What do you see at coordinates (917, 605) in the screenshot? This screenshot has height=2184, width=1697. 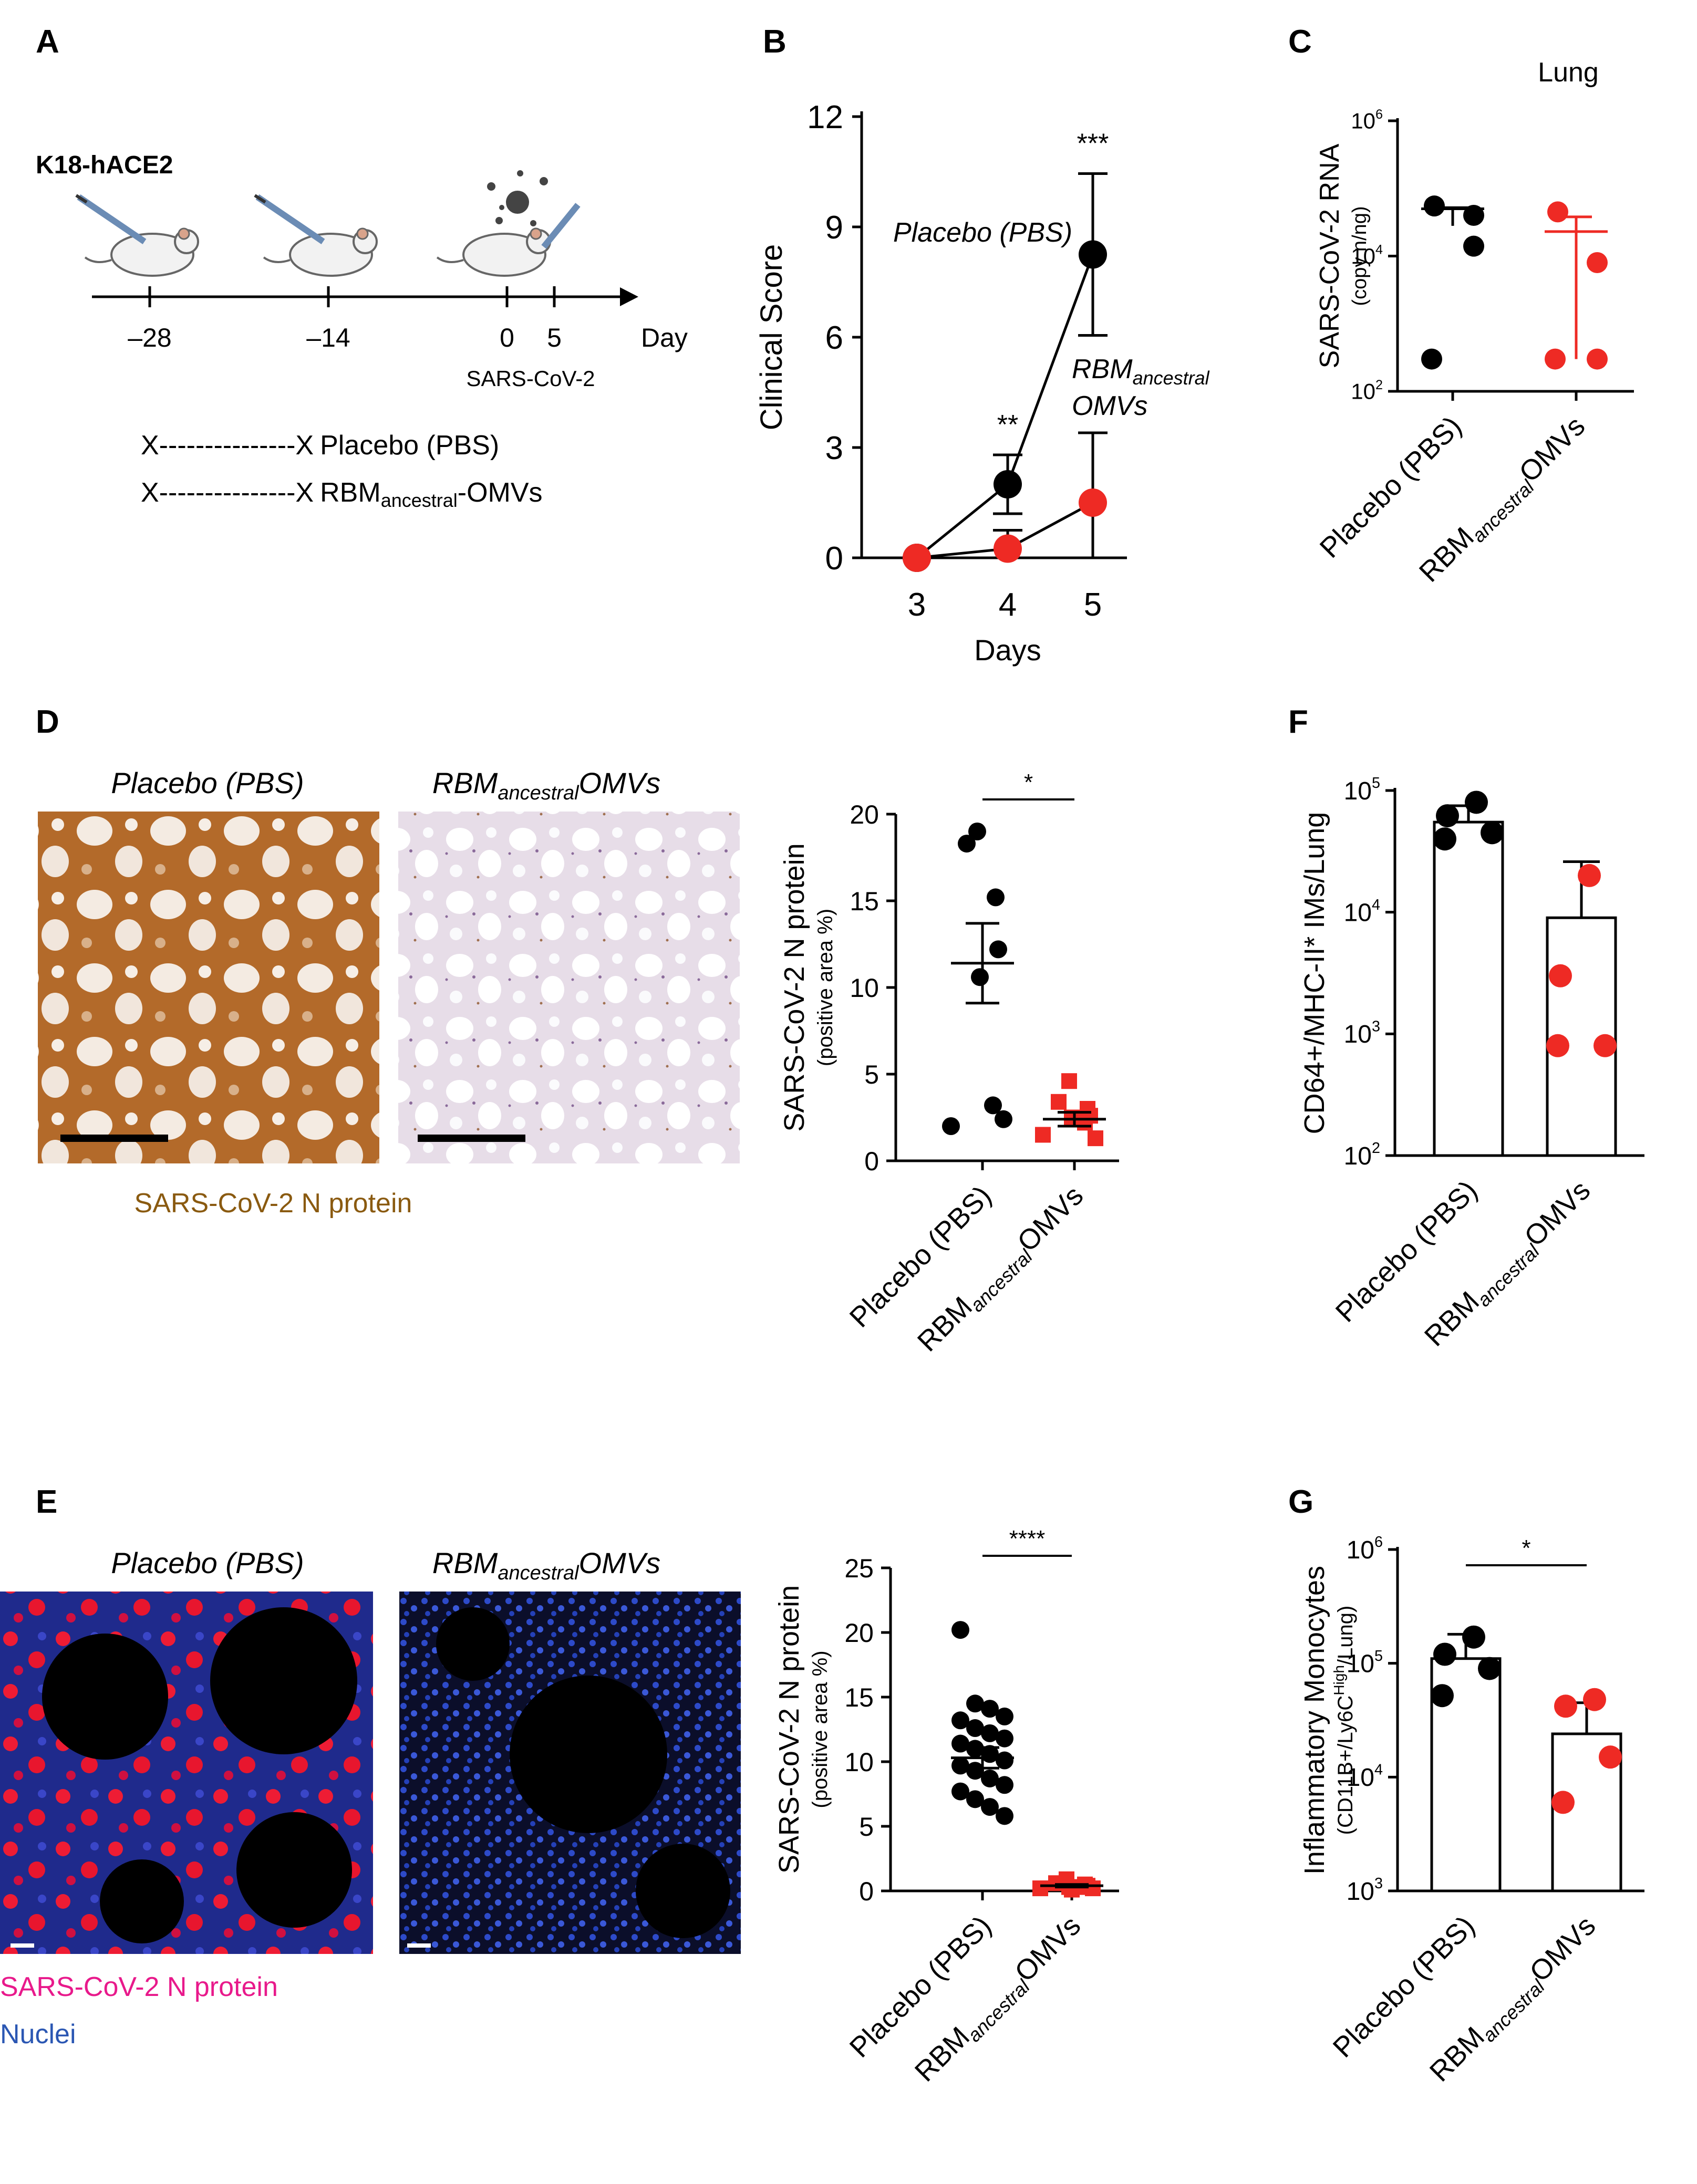 I see `x-tick-label: 3` at bounding box center [917, 605].